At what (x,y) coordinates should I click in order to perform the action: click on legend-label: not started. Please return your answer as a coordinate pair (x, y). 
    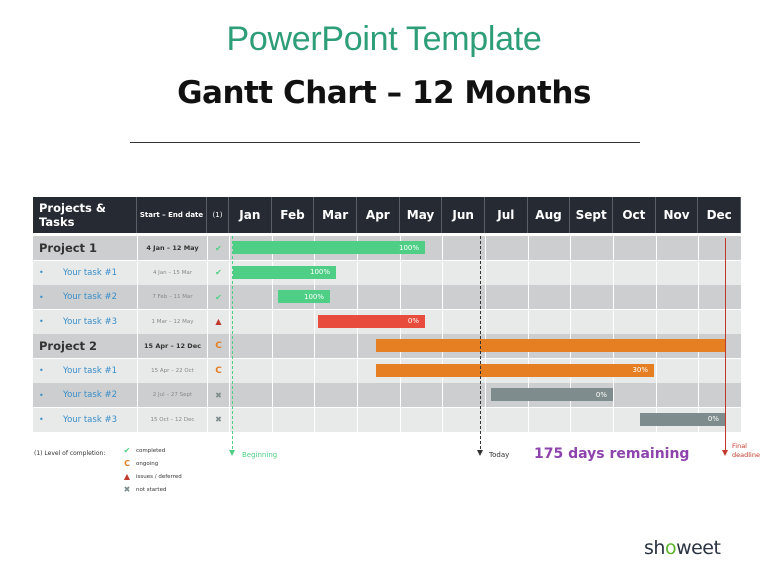
    Looking at the image, I should click on (151, 489).